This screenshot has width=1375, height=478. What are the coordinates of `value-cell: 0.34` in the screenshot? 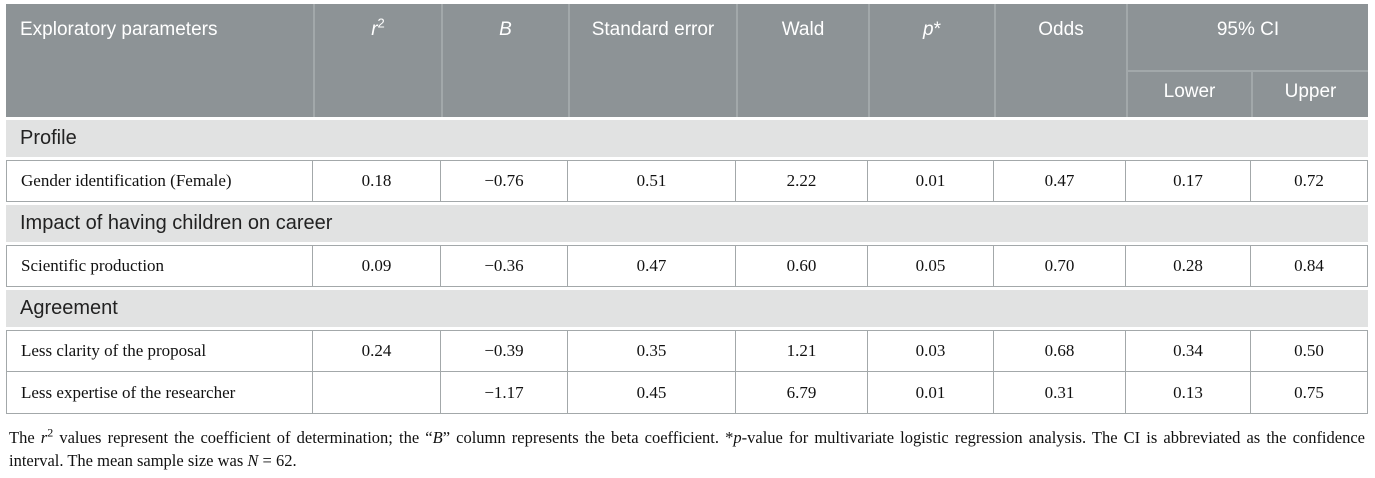 It's located at (1188, 351).